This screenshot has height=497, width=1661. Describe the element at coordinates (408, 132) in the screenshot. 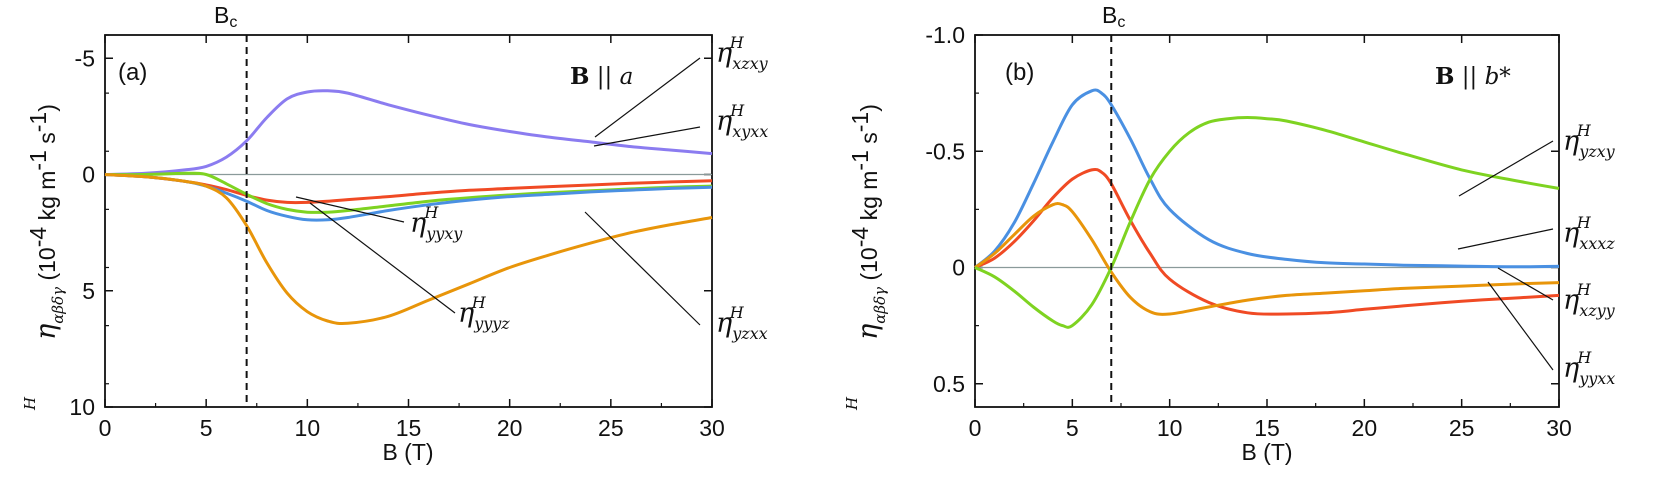

I see `series-line-xzxy` at that location.